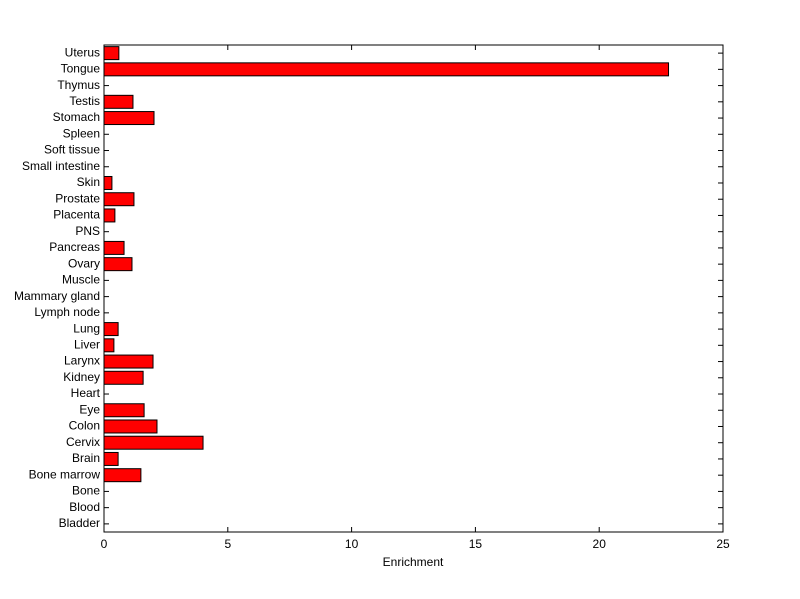 The height and width of the screenshot is (599, 800). I want to click on y-tick-label: Larynx, so click(82, 361).